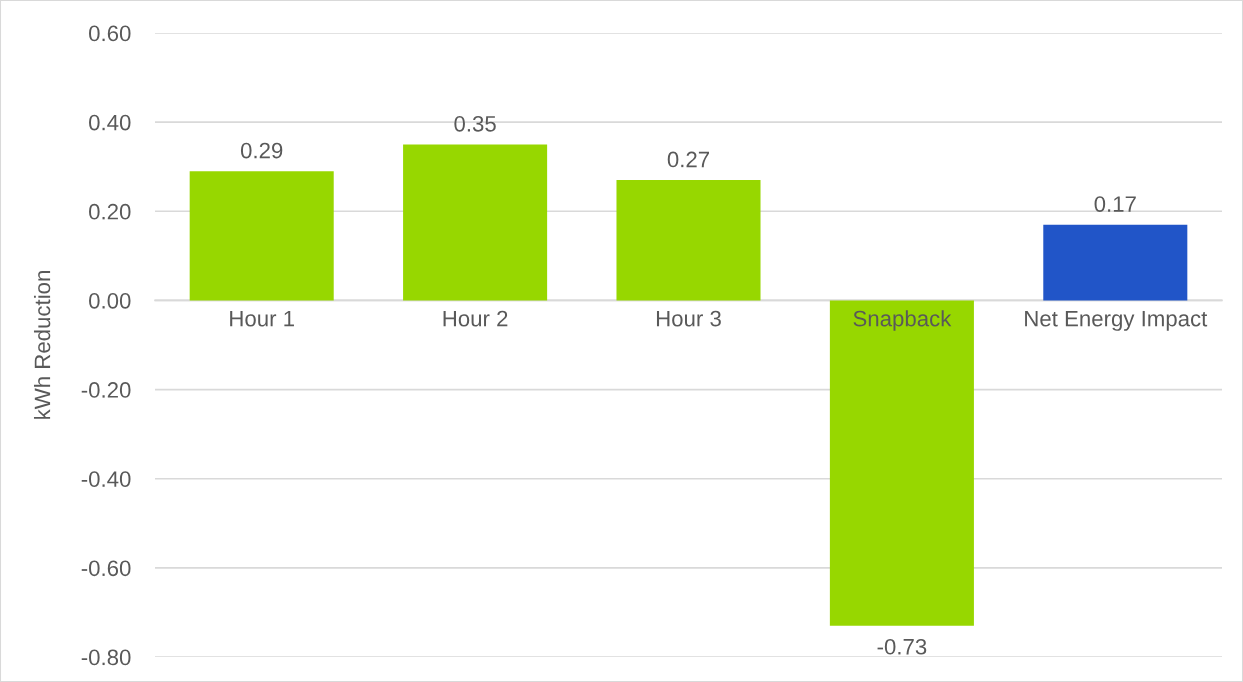 The image size is (1243, 682). What do you see at coordinates (106, 657) in the screenshot?
I see `y-tick-label: -0.80` at bounding box center [106, 657].